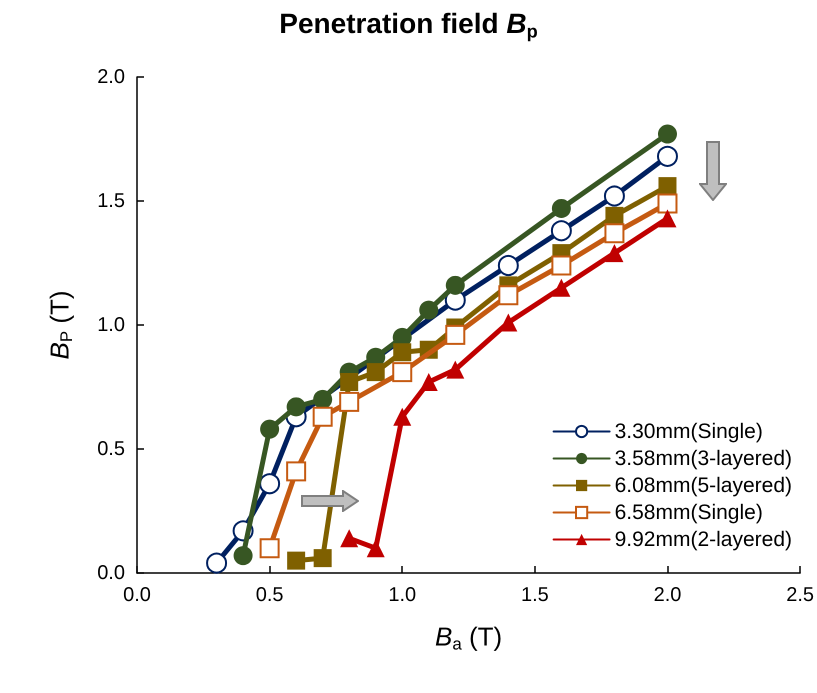 The width and height of the screenshot is (817, 693). I want to click on y-tick-label: 2.0, so click(111, 77).